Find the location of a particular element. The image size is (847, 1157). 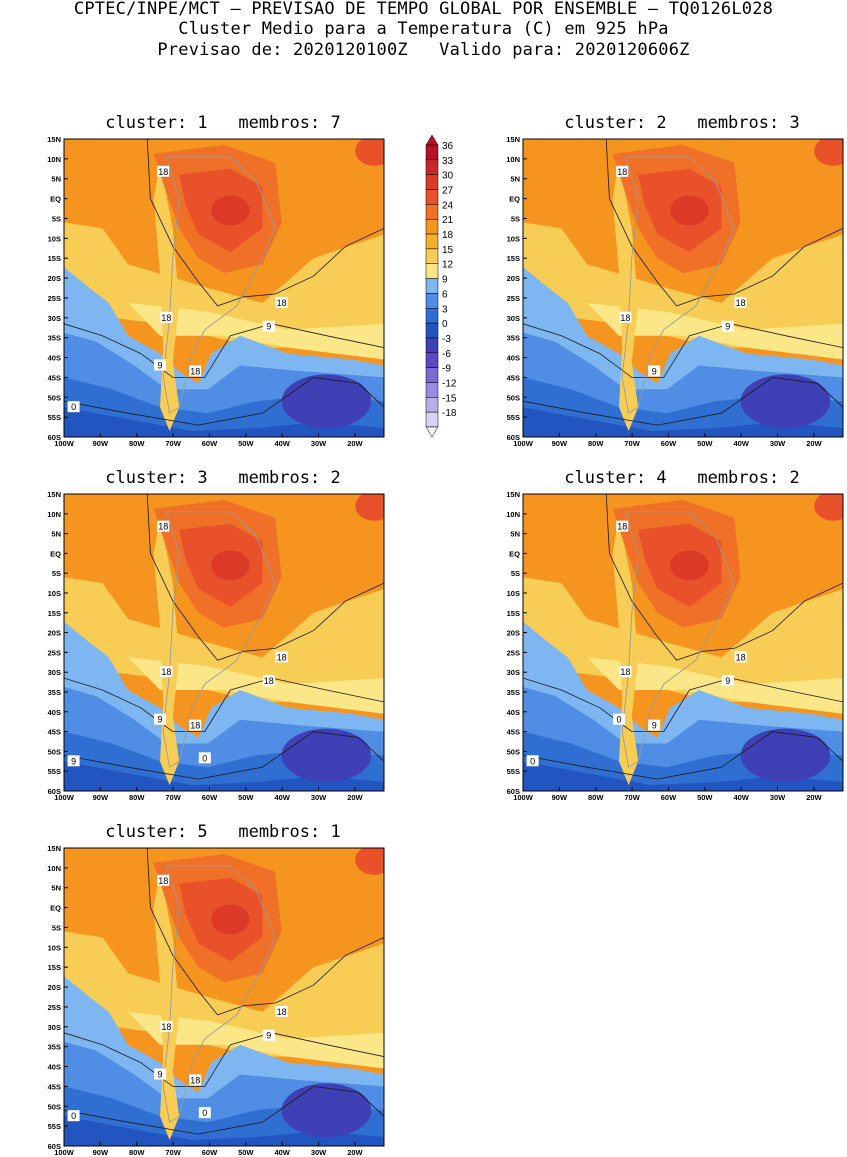

colorbar-level-label: 24 is located at coordinates (448, 205).